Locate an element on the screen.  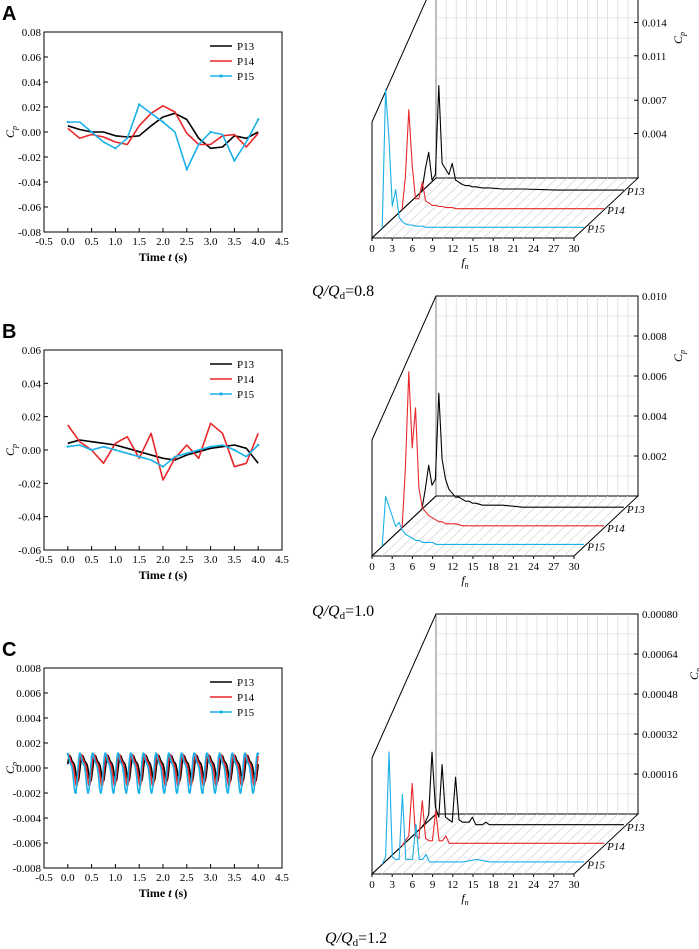
x-axis-label: Time t (s) is located at coordinates (163, 575).